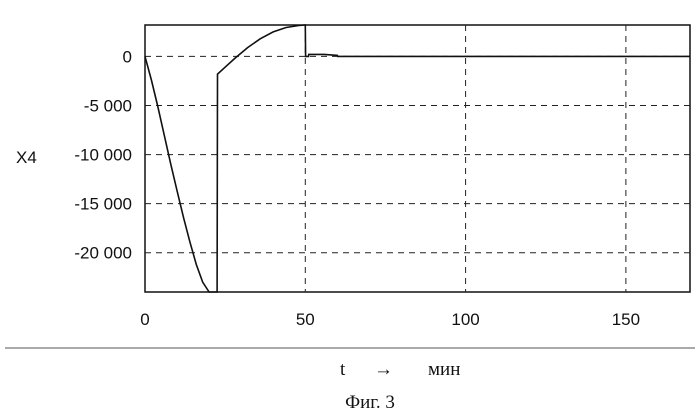  Describe the element at coordinates (108, 105) in the screenshot. I see `y-tick-label: -5 000` at that location.